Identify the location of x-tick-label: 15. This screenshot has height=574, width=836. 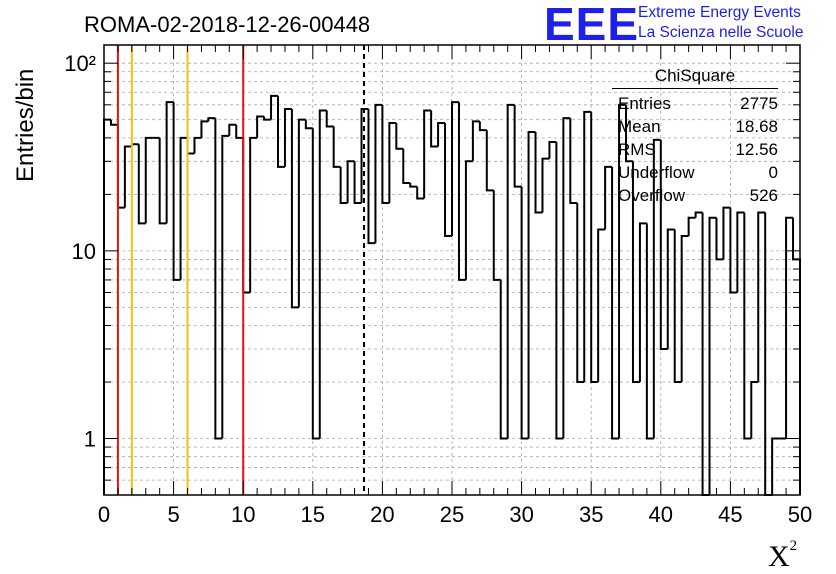
(313, 514).